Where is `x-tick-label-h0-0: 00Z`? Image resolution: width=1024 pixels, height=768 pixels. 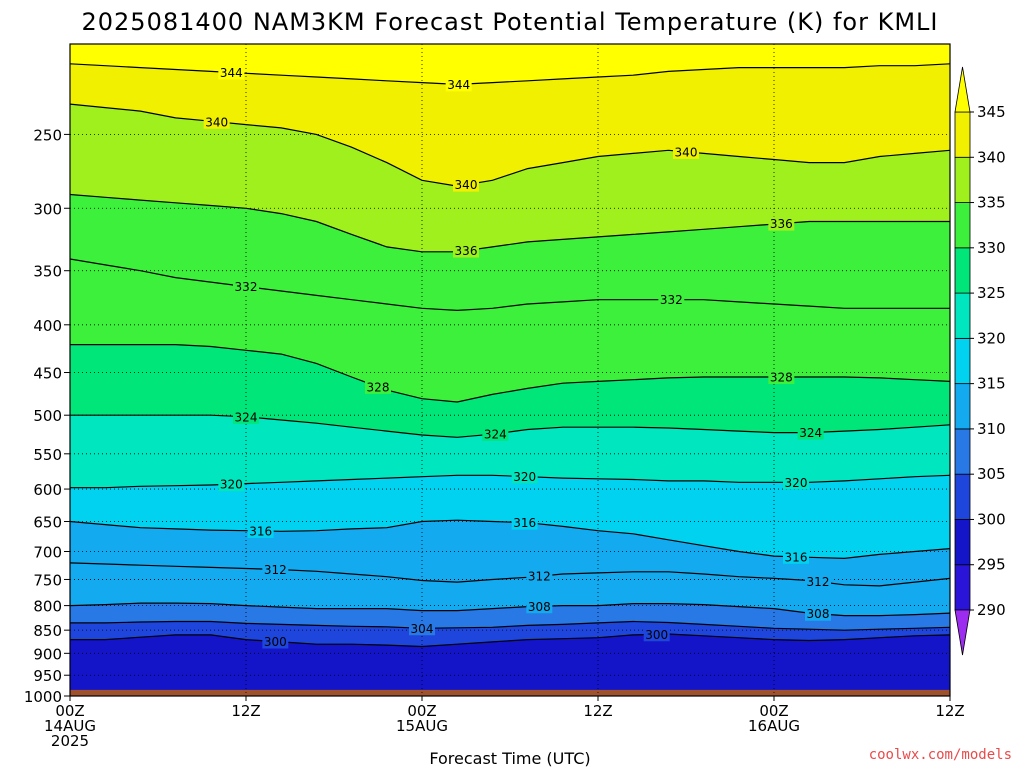 x-tick-label-h0-0: 00Z is located at coordinates (69, 711).